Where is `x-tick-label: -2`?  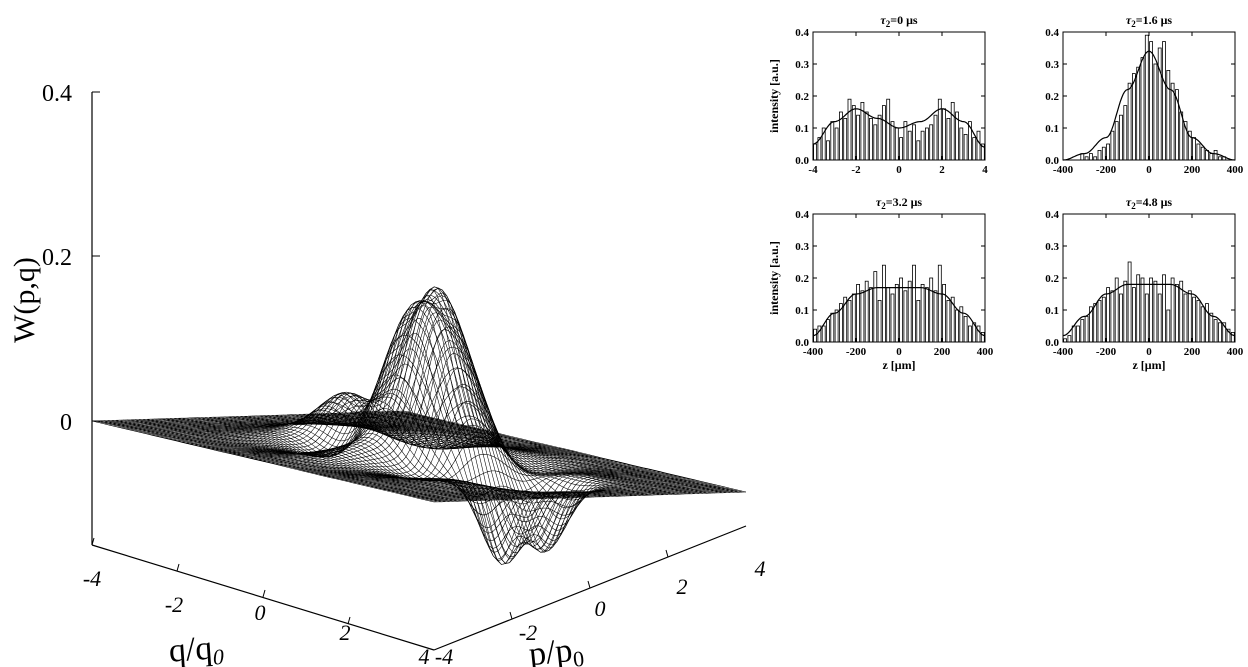
x-tick-label: -2 is located at coordinates (856, 170).